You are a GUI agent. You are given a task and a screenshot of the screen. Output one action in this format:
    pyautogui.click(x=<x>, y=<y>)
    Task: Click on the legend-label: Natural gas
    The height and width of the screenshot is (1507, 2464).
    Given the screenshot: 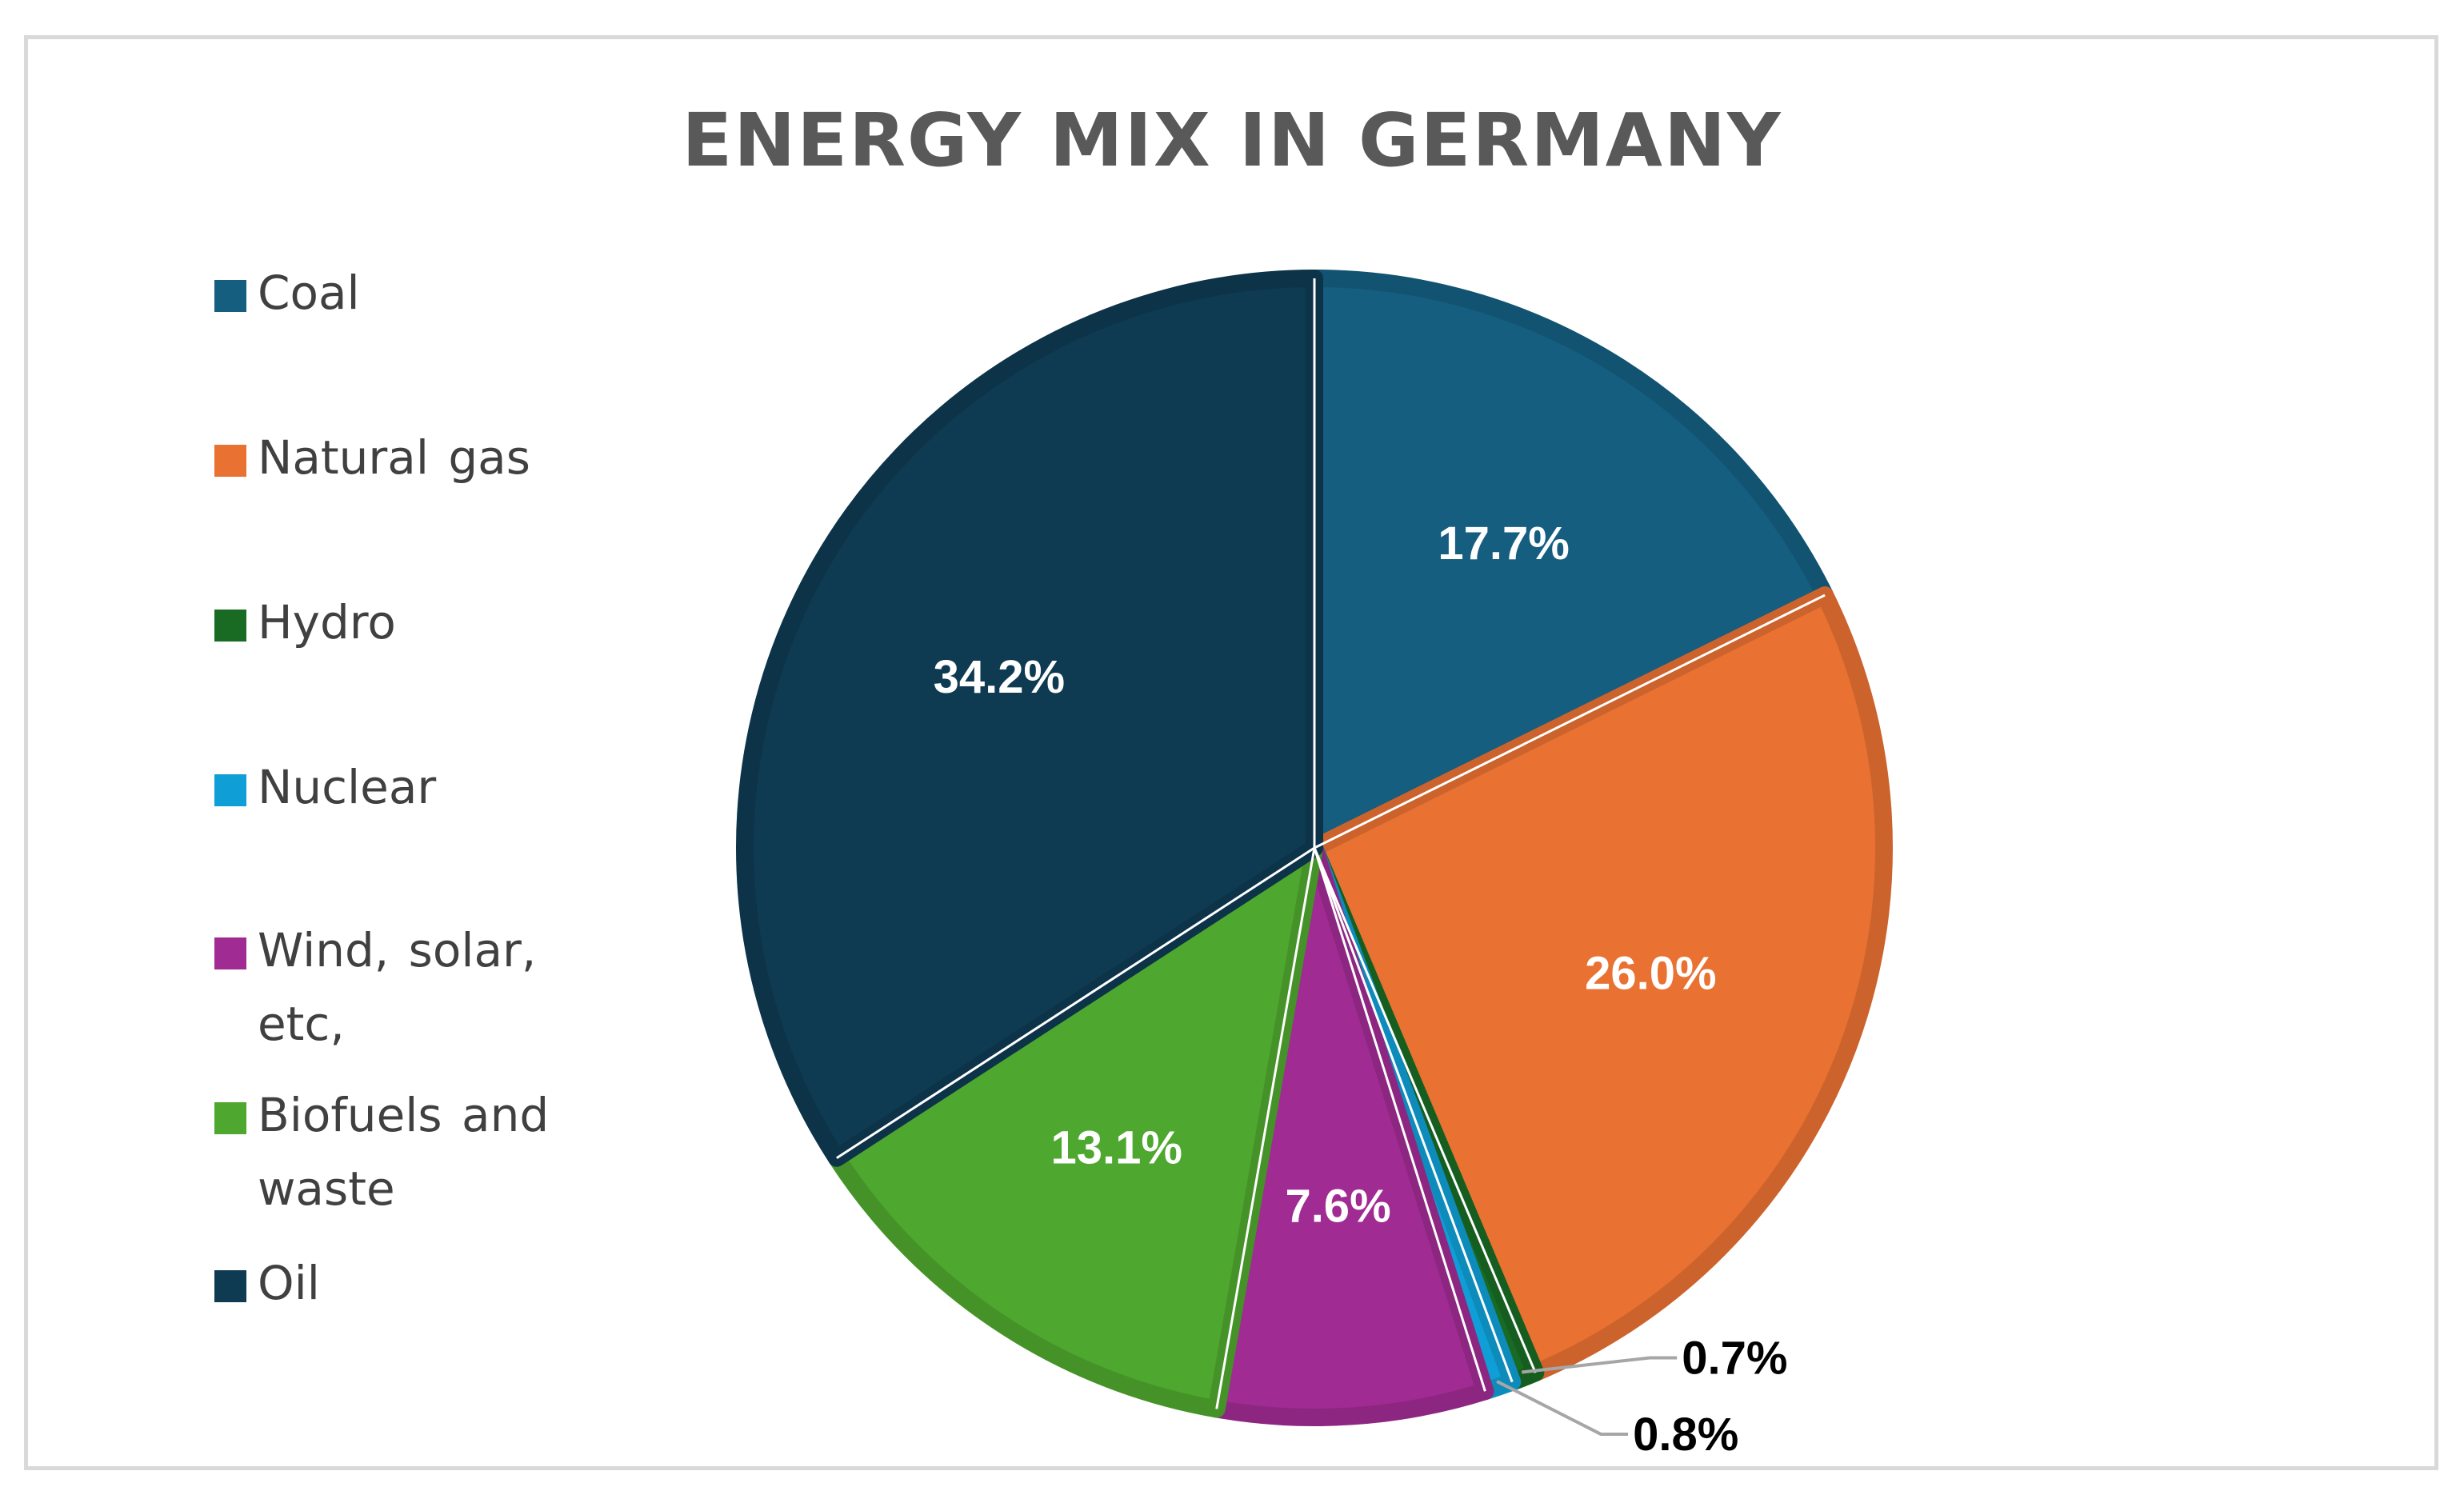 What is the action you would take?
    pyautogui.click(x=394, y=458)
    